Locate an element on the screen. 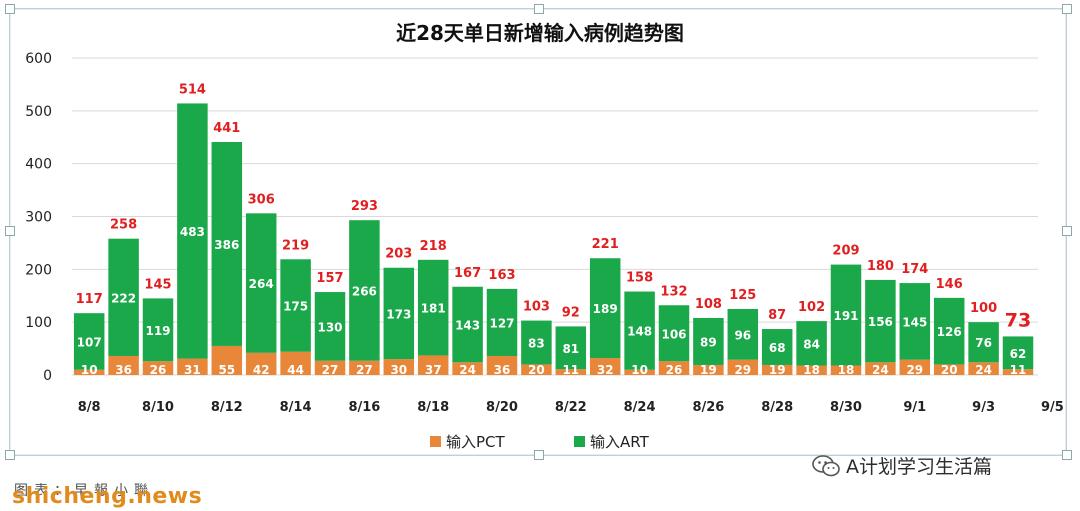 The width and height of the screenshot is (1080, 511). data-label-pct: 20 is located at coordinates (536, 370).